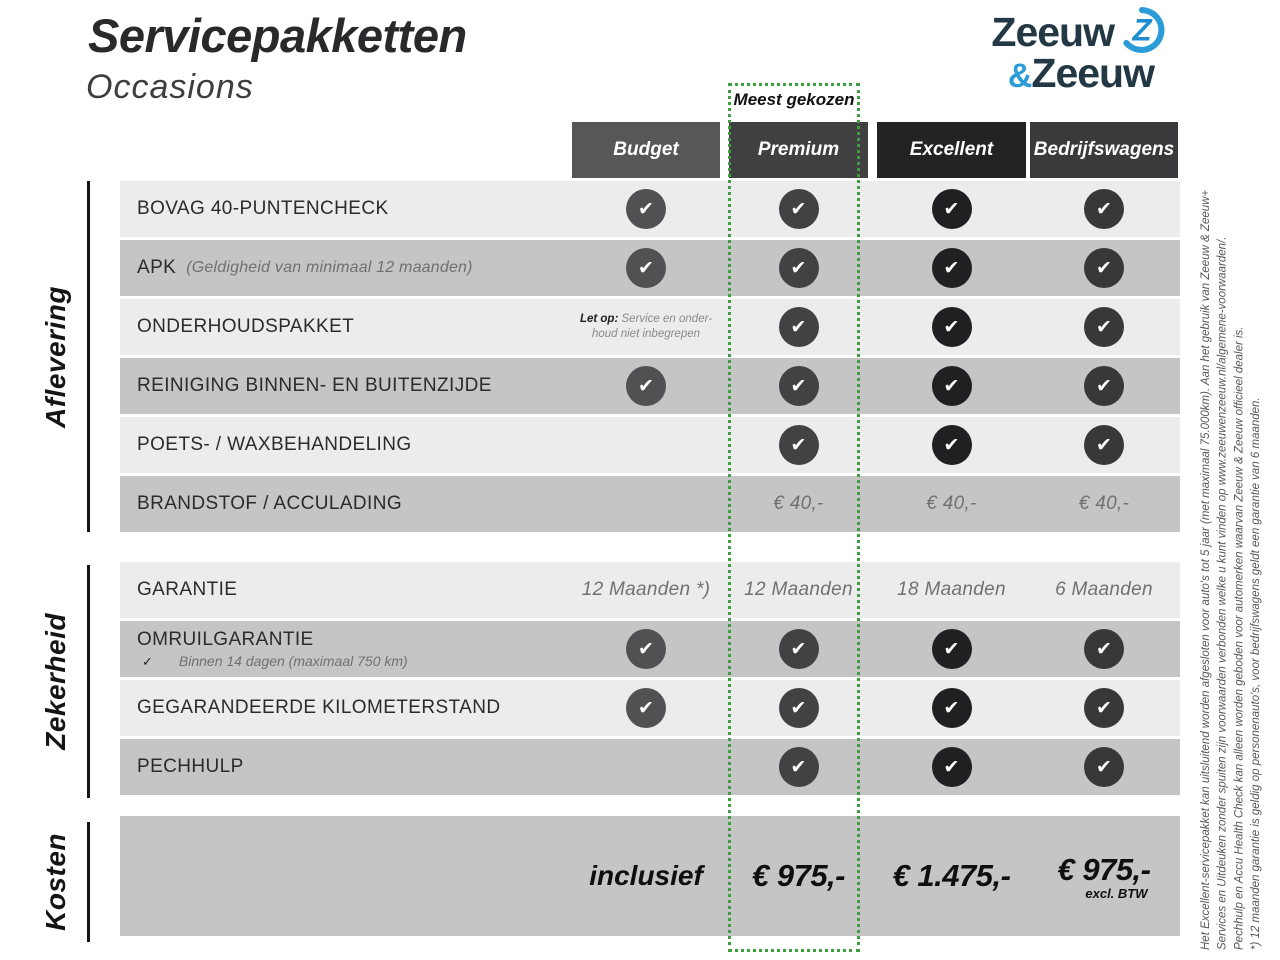 This screenshot has width=1280, height=960. Describe the element at coordinates (329, 267) in the screenshot. I see `row-sublabel: (Geldigheid van minimaal 12 maanden)` at that location.